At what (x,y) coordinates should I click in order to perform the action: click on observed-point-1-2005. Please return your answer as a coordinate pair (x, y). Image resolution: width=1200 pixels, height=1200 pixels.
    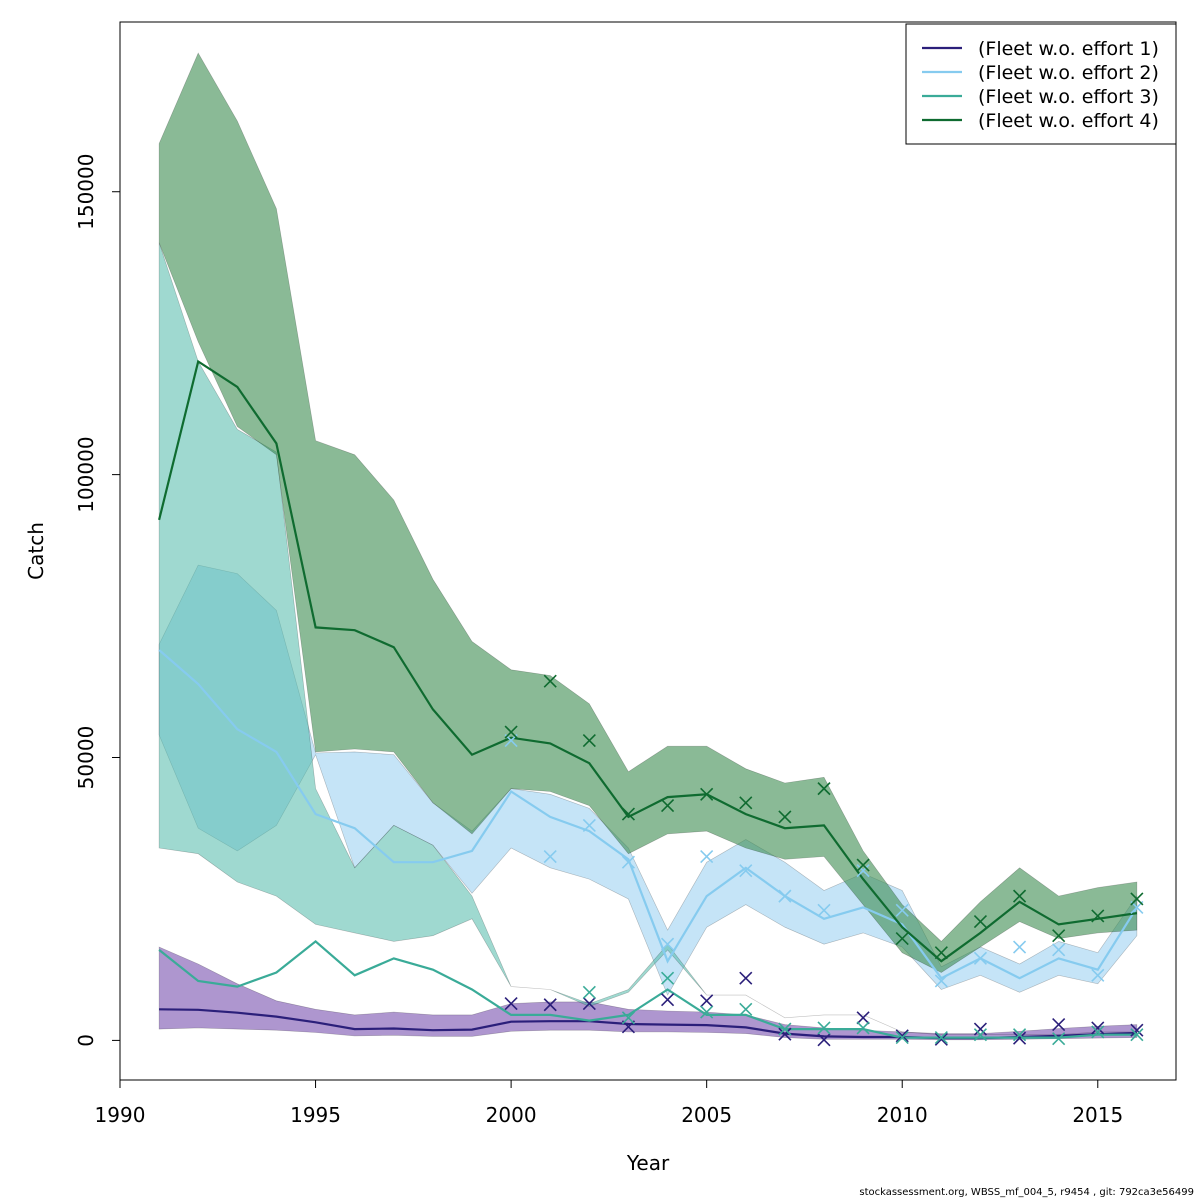
    Looking at the image, I should click on (707, 1001).